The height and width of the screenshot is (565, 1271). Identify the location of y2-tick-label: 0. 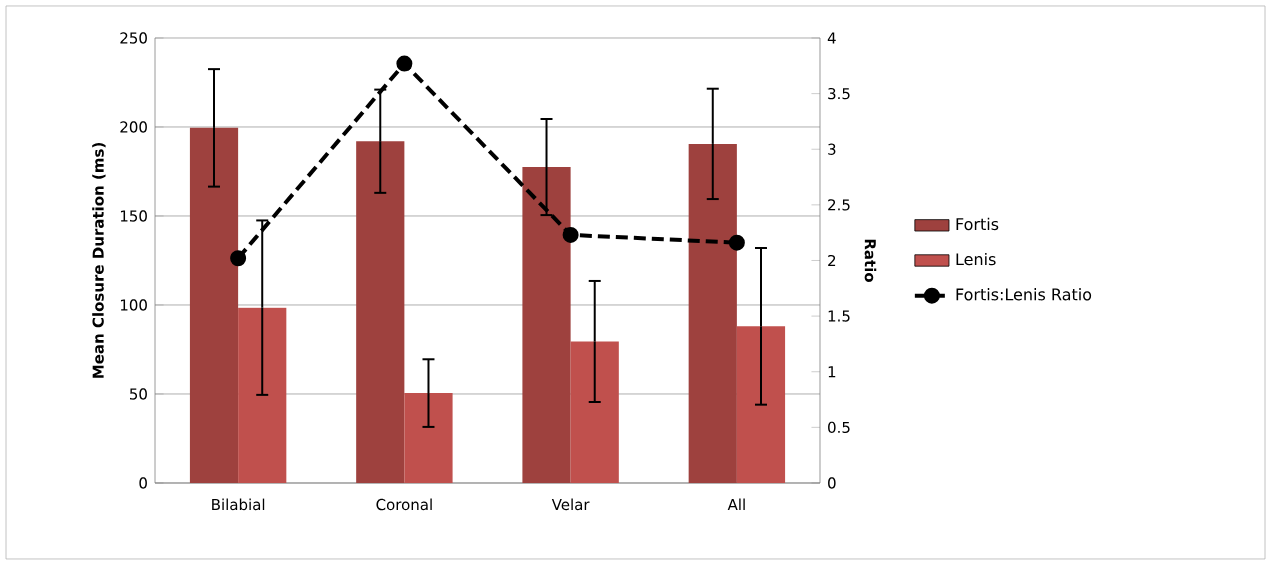
(832, 483).